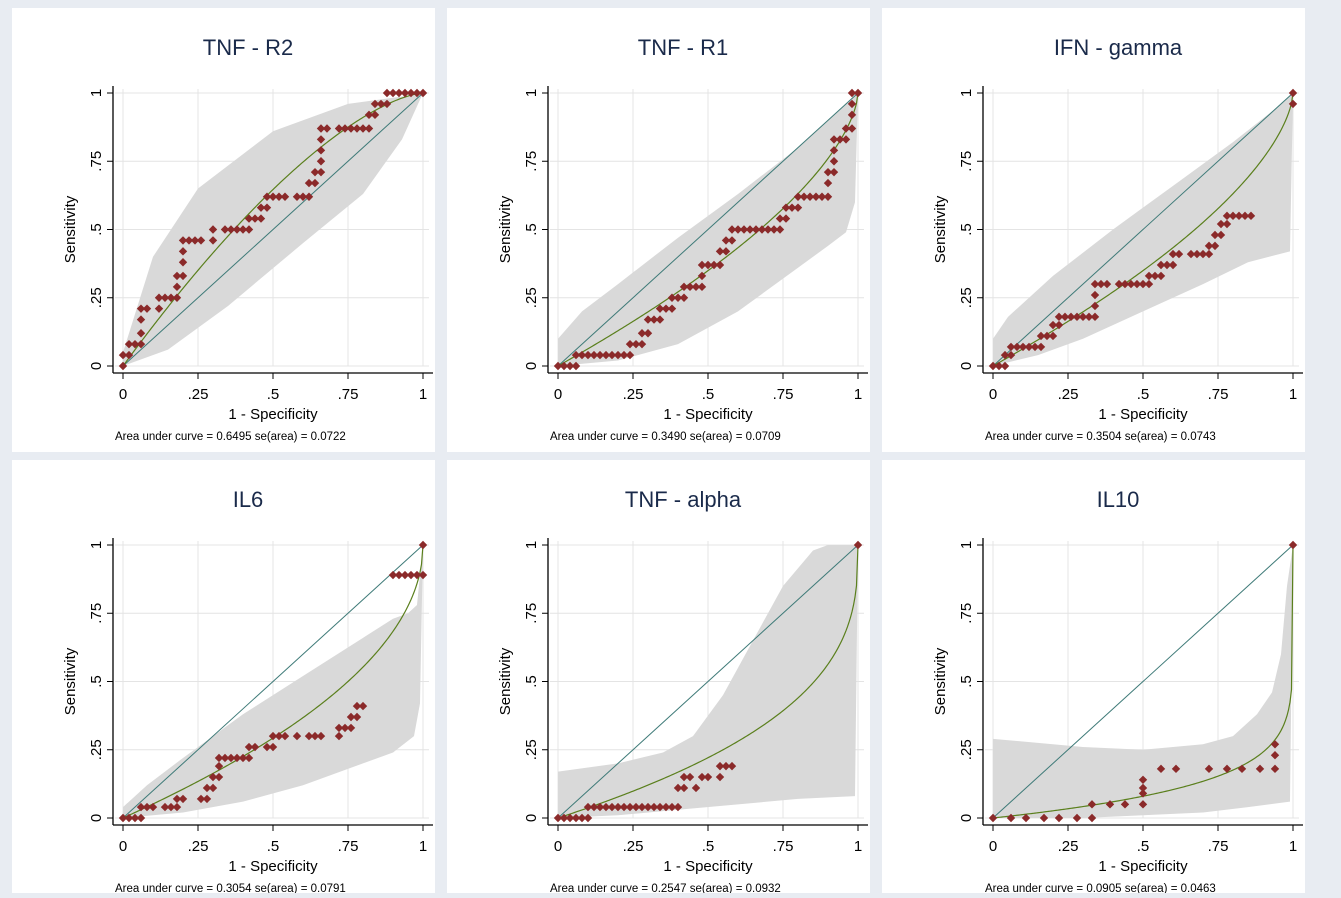  What do you see at coordinates (966, 818) in the screenshot?
I see `y-tick-label: 0` at bounding box center [966, 818].